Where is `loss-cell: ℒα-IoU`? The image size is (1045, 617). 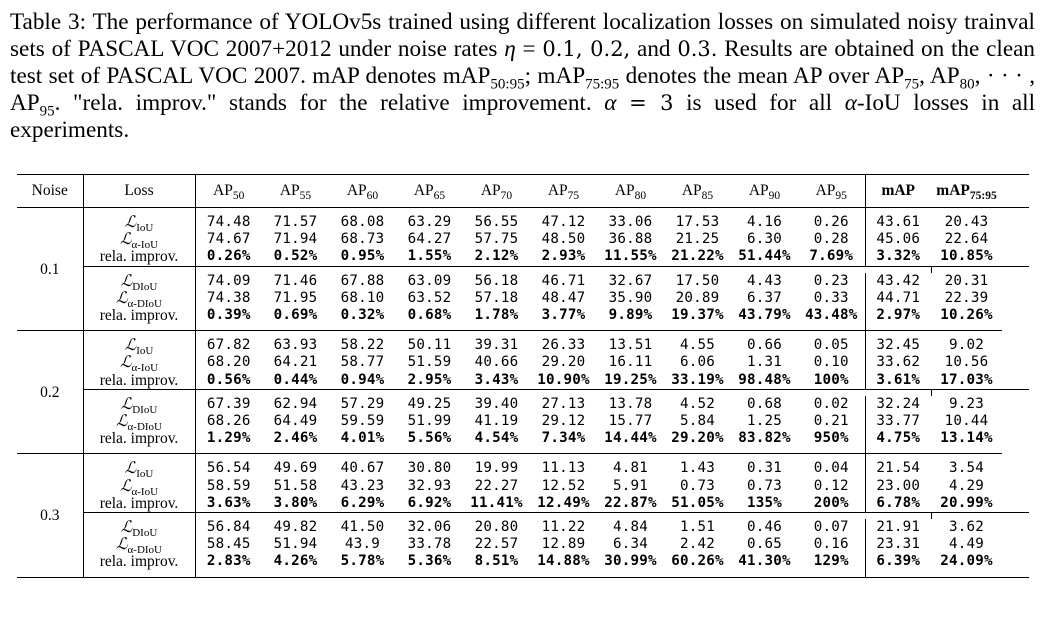 loss-cell: ℒα-IoU is located at coordinates (139, 487).